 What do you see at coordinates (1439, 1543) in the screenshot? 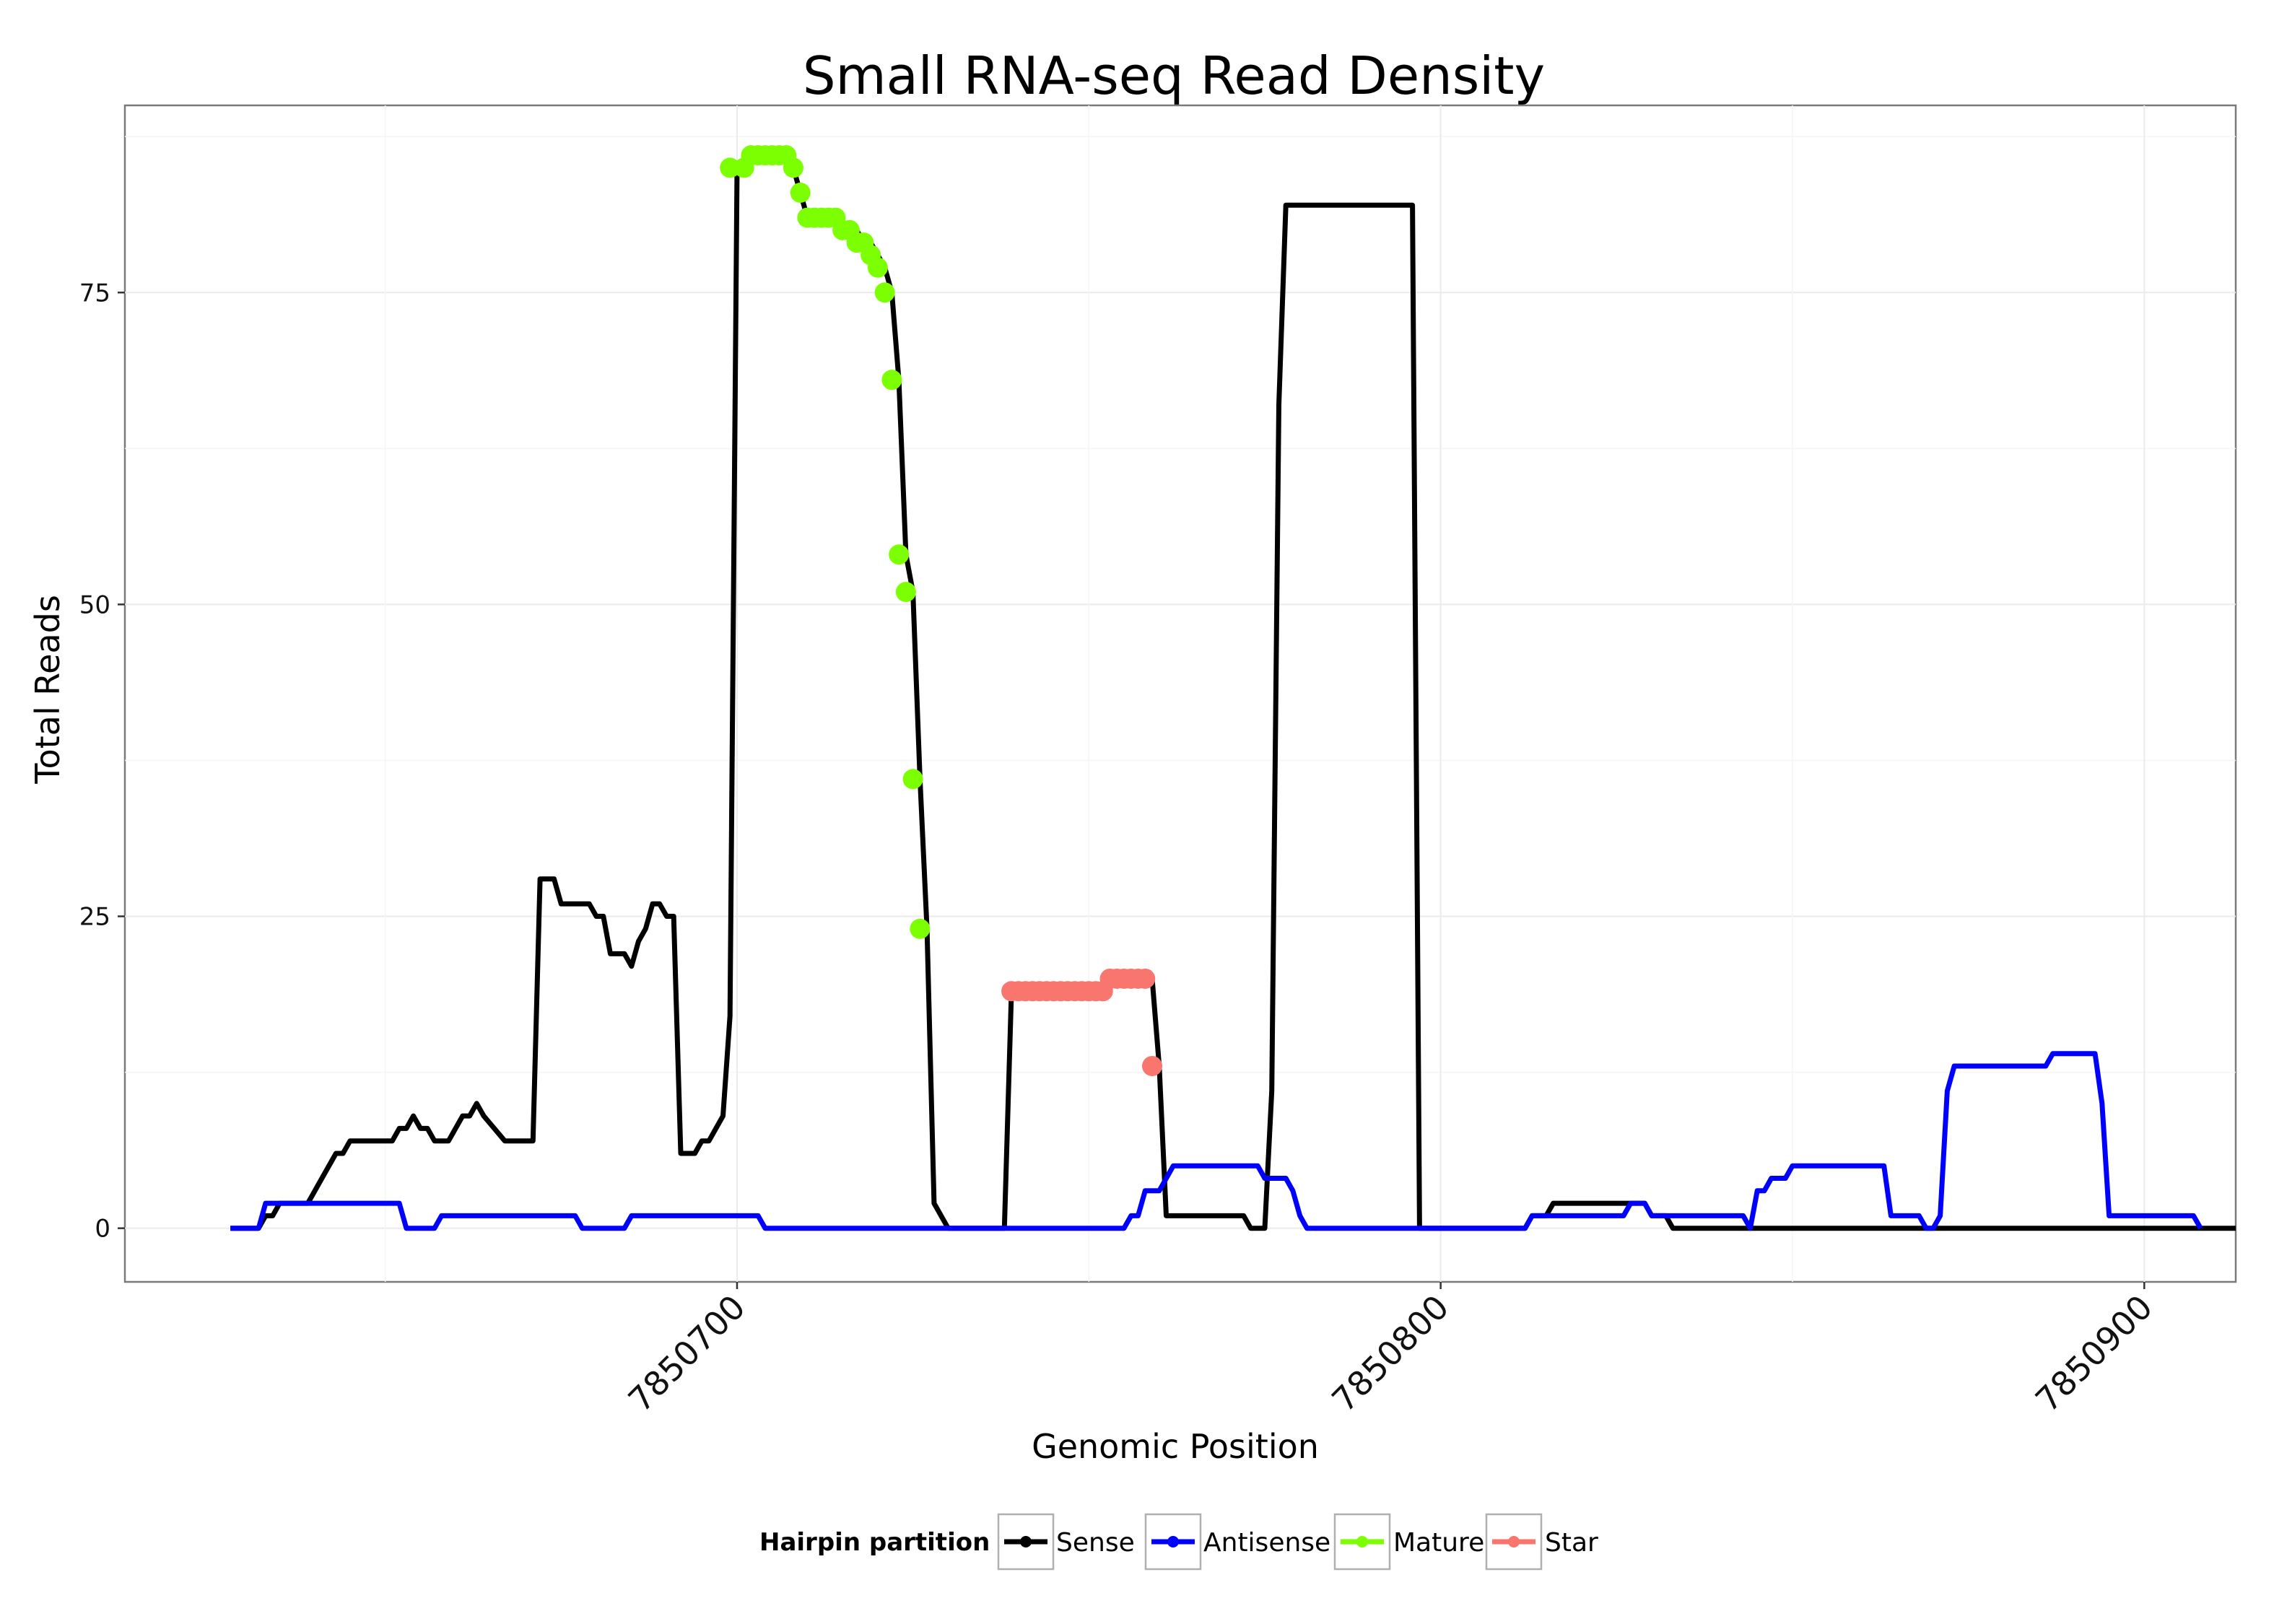
I see `legend-label-mature: Mature` at bounding box center [1439, 1543].